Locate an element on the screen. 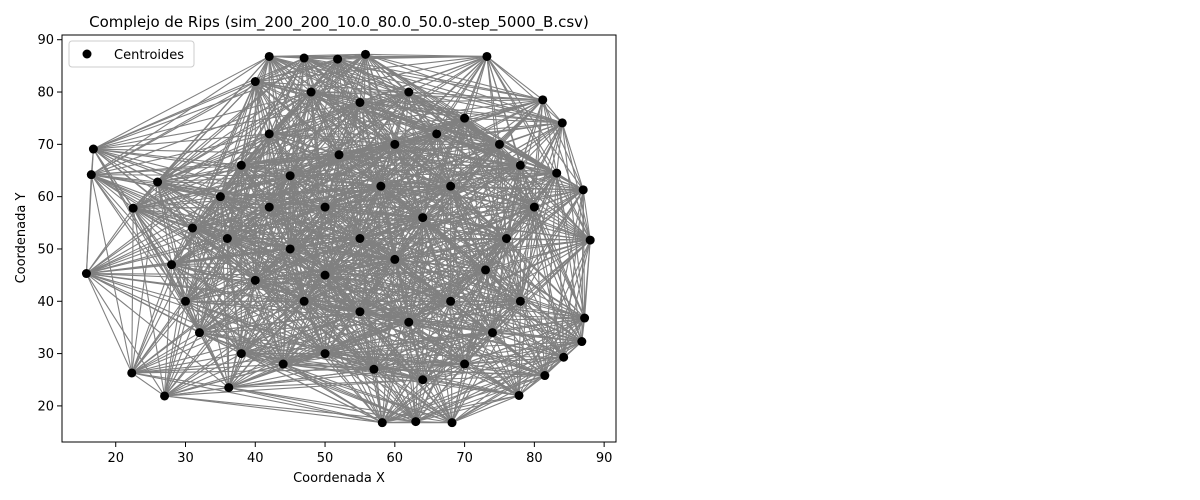 The width and height of the screenshot is (1200, 500). y-tick-label: 60 is located at coordinates (45, 197).